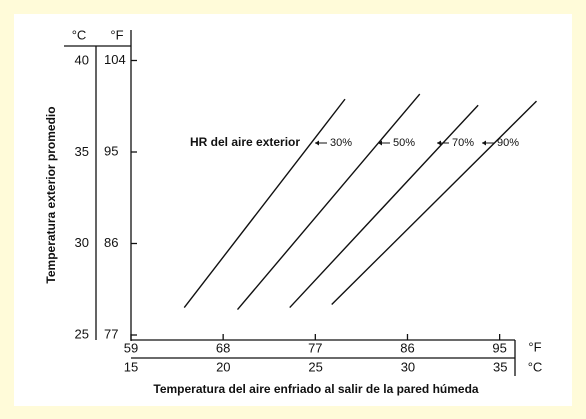 This screenshot has height=419, width=586. What do you see at coordinates (500, 366) in the screenshot?
I see `x2-tick-label: 35` at bounding box center [500, 366].